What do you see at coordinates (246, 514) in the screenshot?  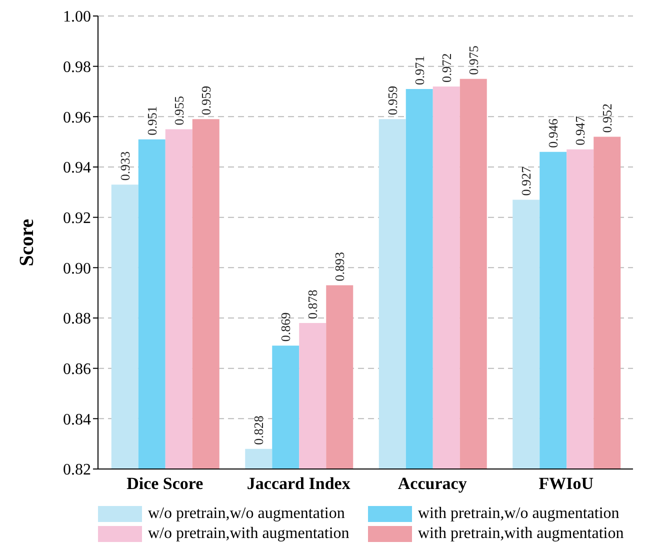 I see `legend-label: w/o pretrain,w/o augmentation` at bounding box center [246, 514].